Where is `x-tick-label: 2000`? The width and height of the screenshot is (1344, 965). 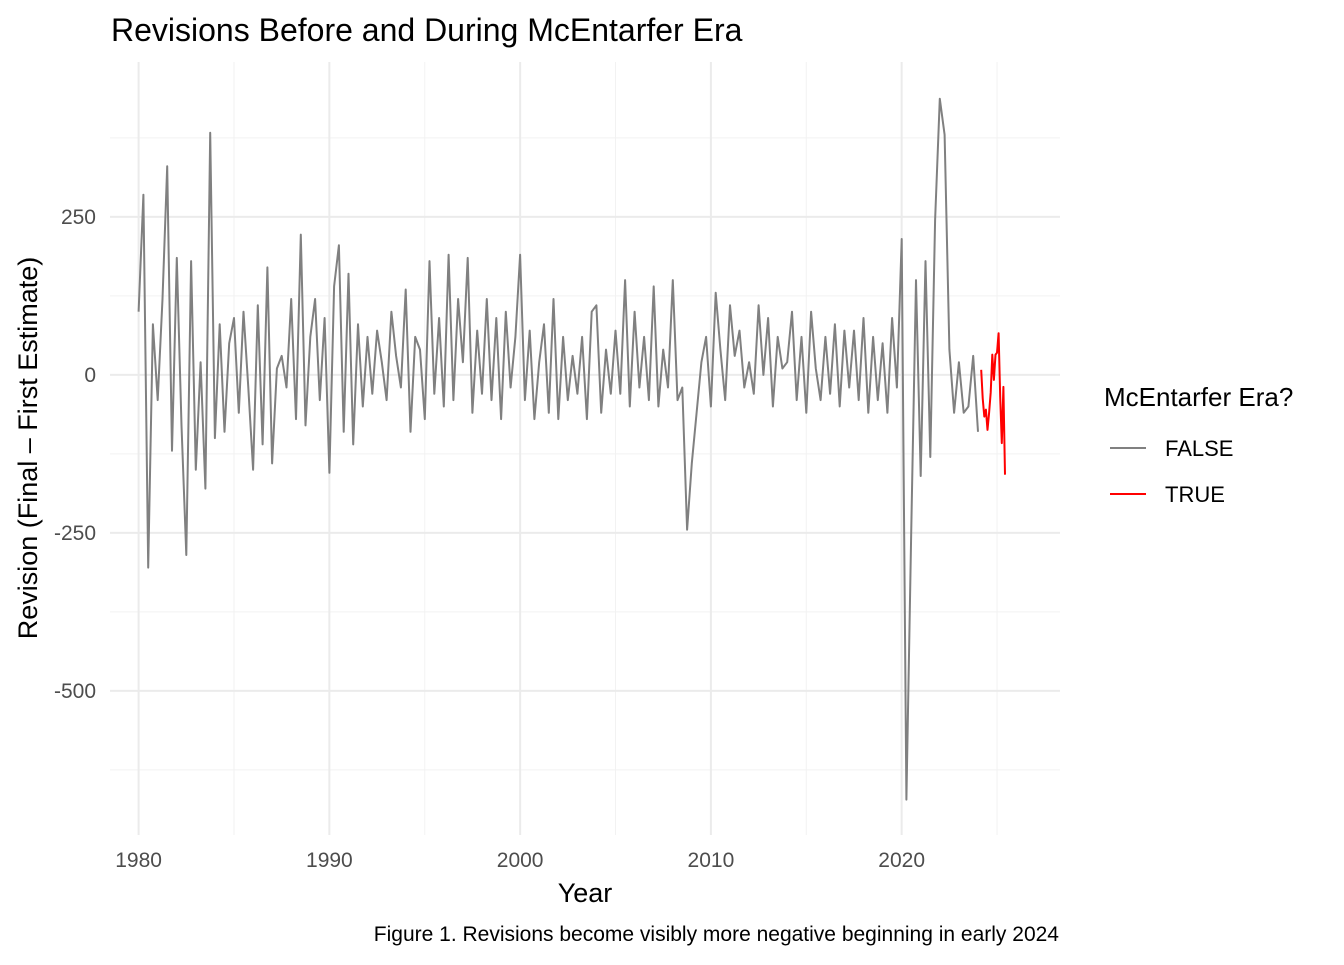 x-tick-label: 2000 is located at coordinates (520, 860).